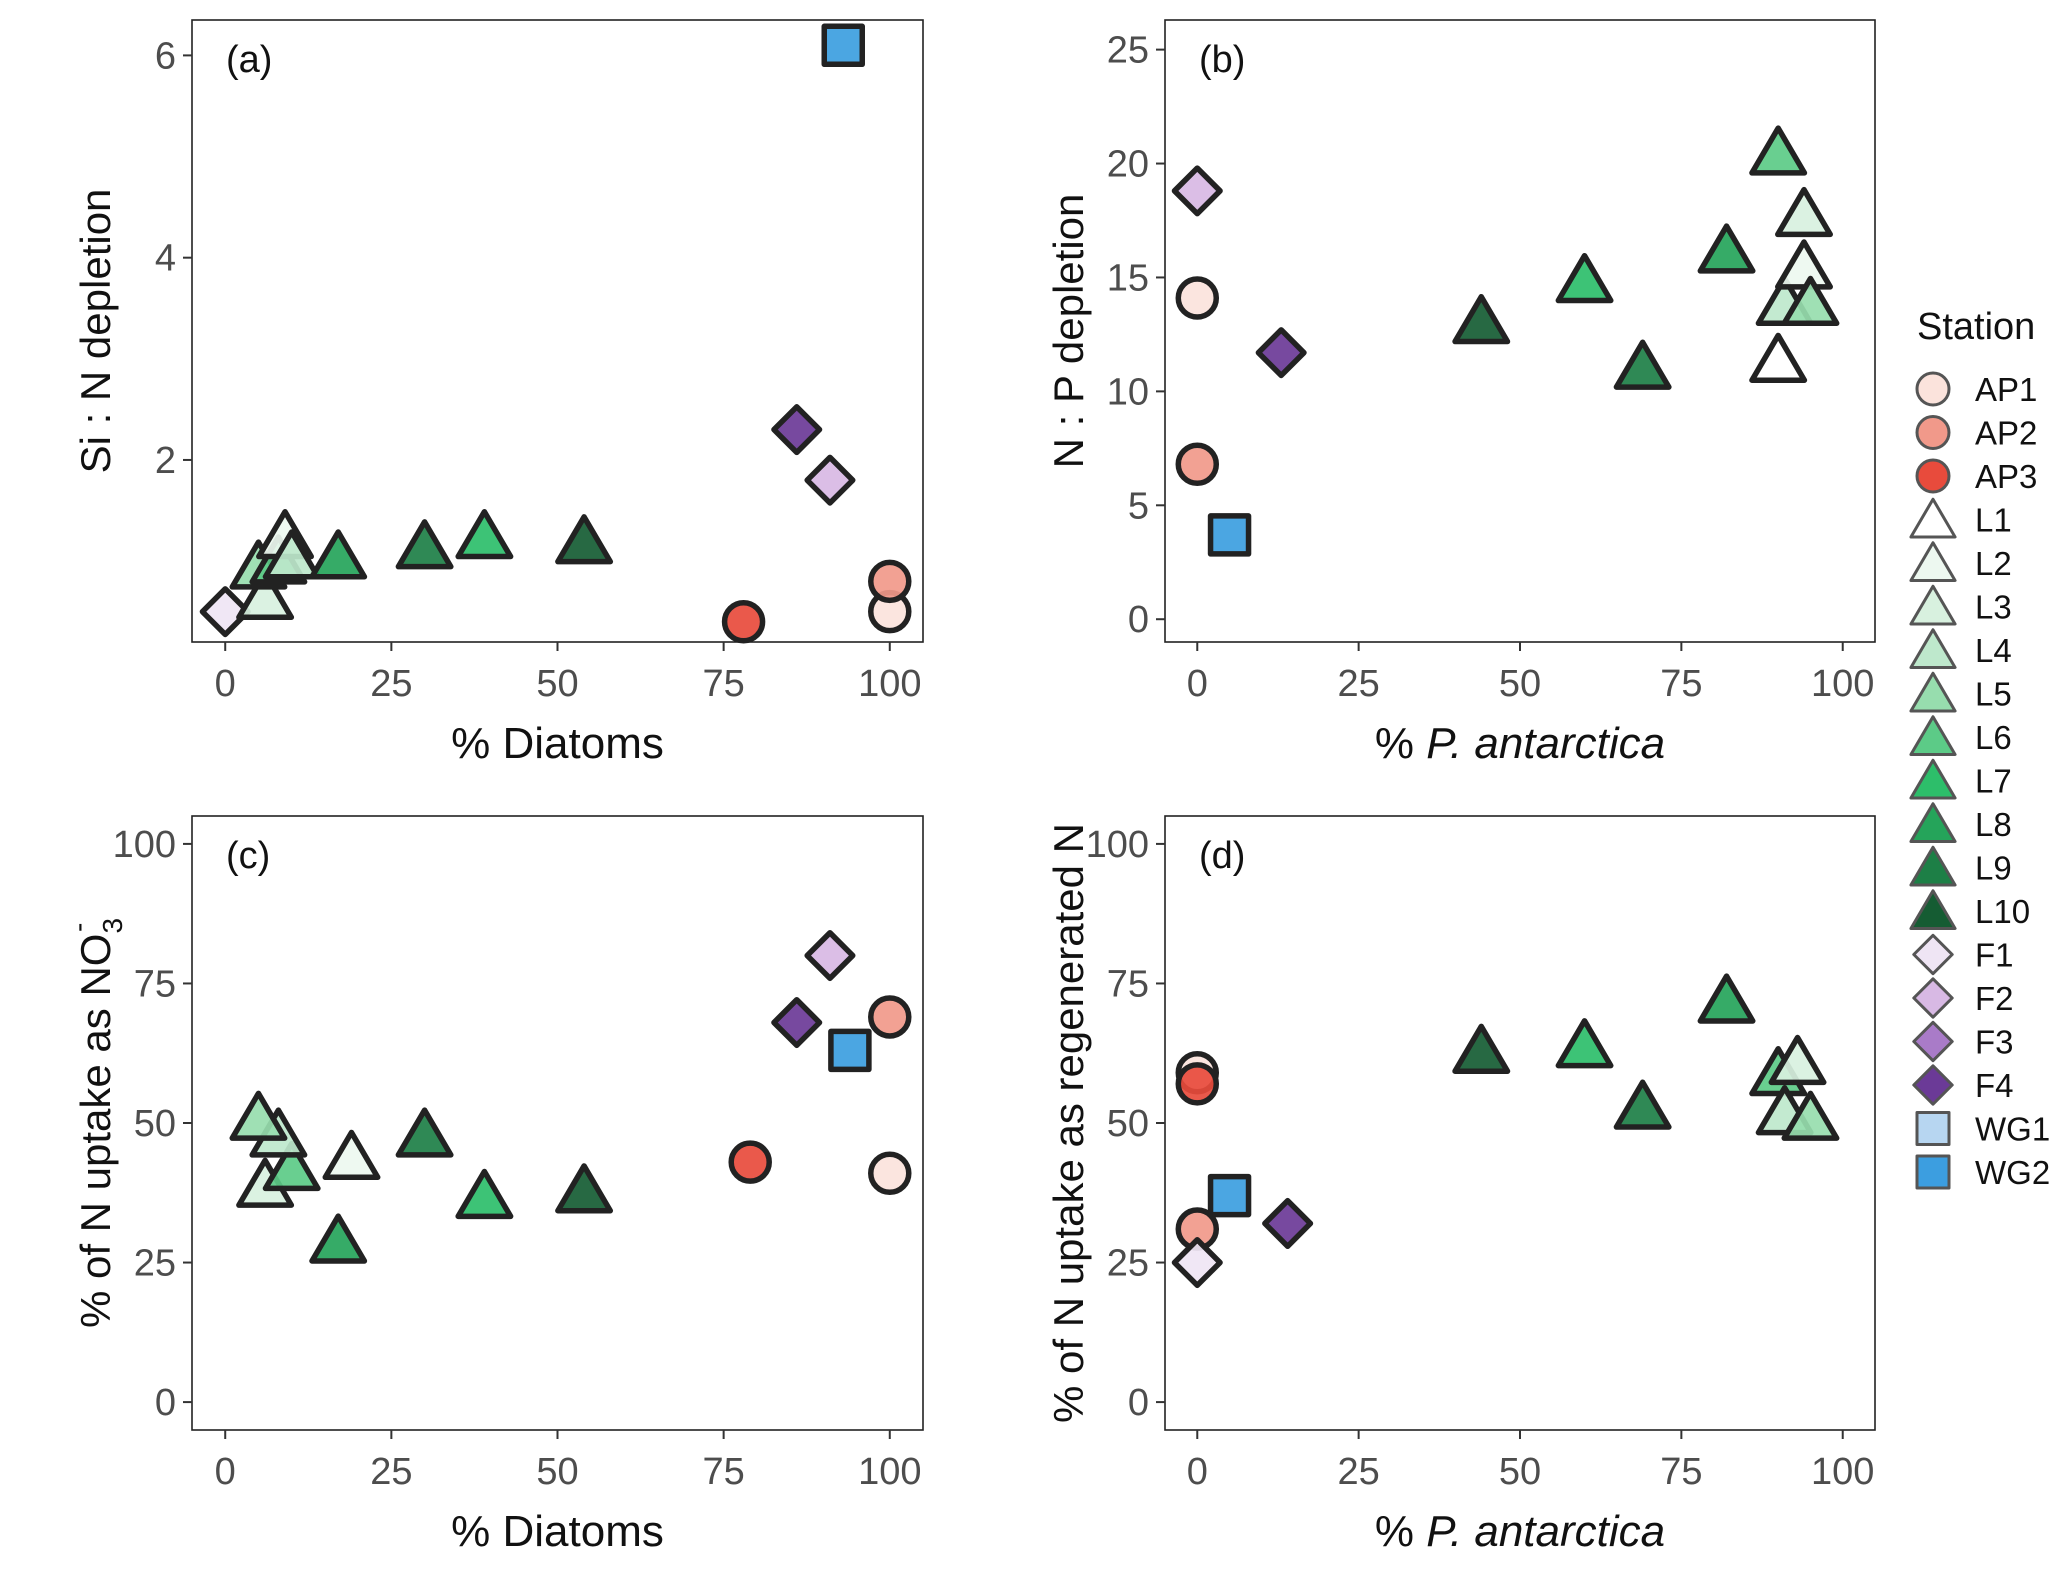 Image resolution: width=2067 pixels, height=1569 pixels. I want to click on data-point-l5, so click(1810, 1115).